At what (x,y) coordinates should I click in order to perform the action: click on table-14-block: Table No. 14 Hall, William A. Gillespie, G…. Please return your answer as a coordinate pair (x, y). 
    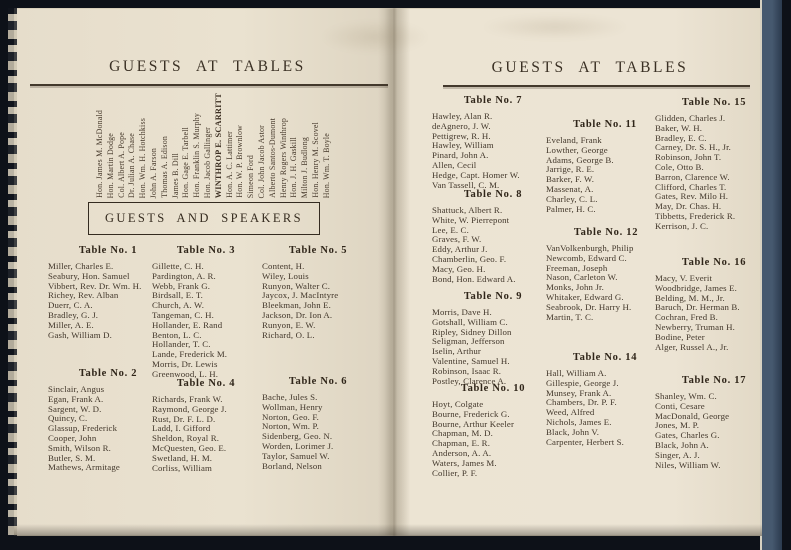
    Looking at the image, I should click on (605, 399).